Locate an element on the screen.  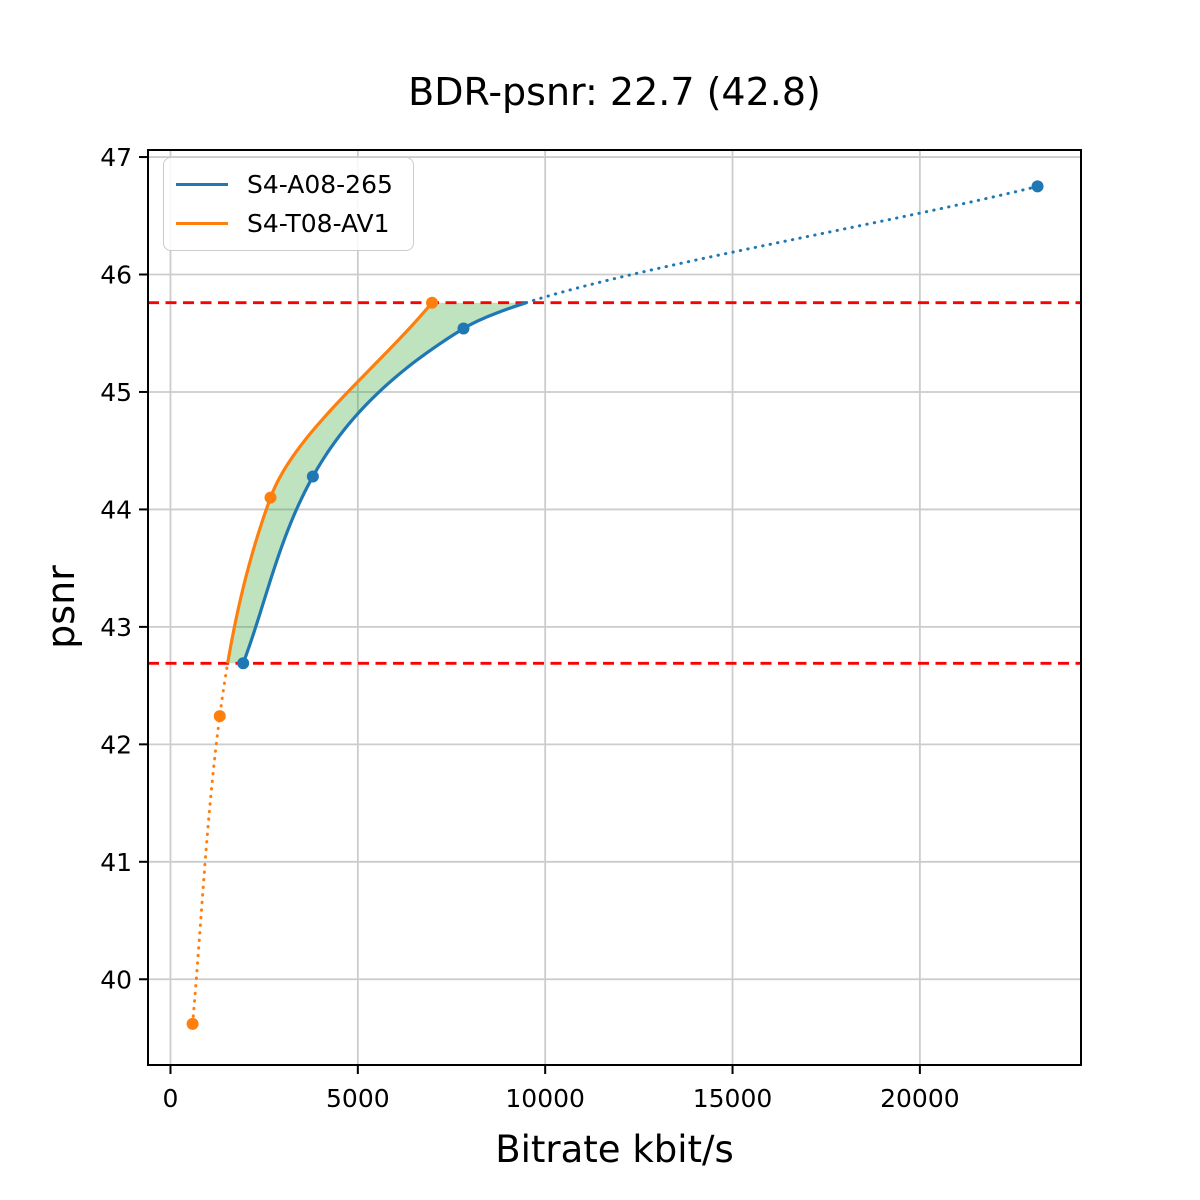
legend-entry-s4-a08-265: S4-A08-265 is located at coordinates (284, 184).